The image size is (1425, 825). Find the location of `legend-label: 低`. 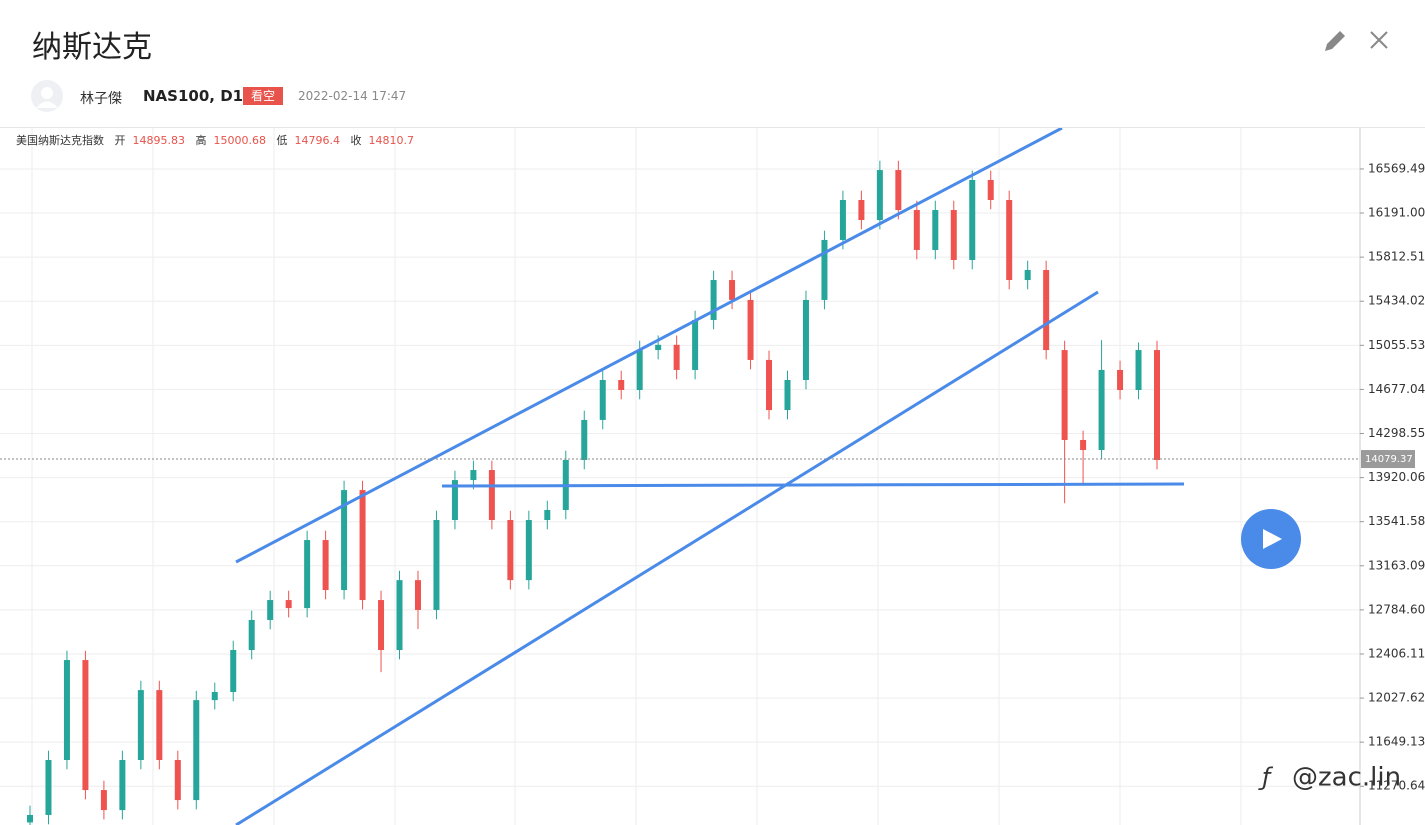

legend-label: 低 is located at coordinates (282, 140).